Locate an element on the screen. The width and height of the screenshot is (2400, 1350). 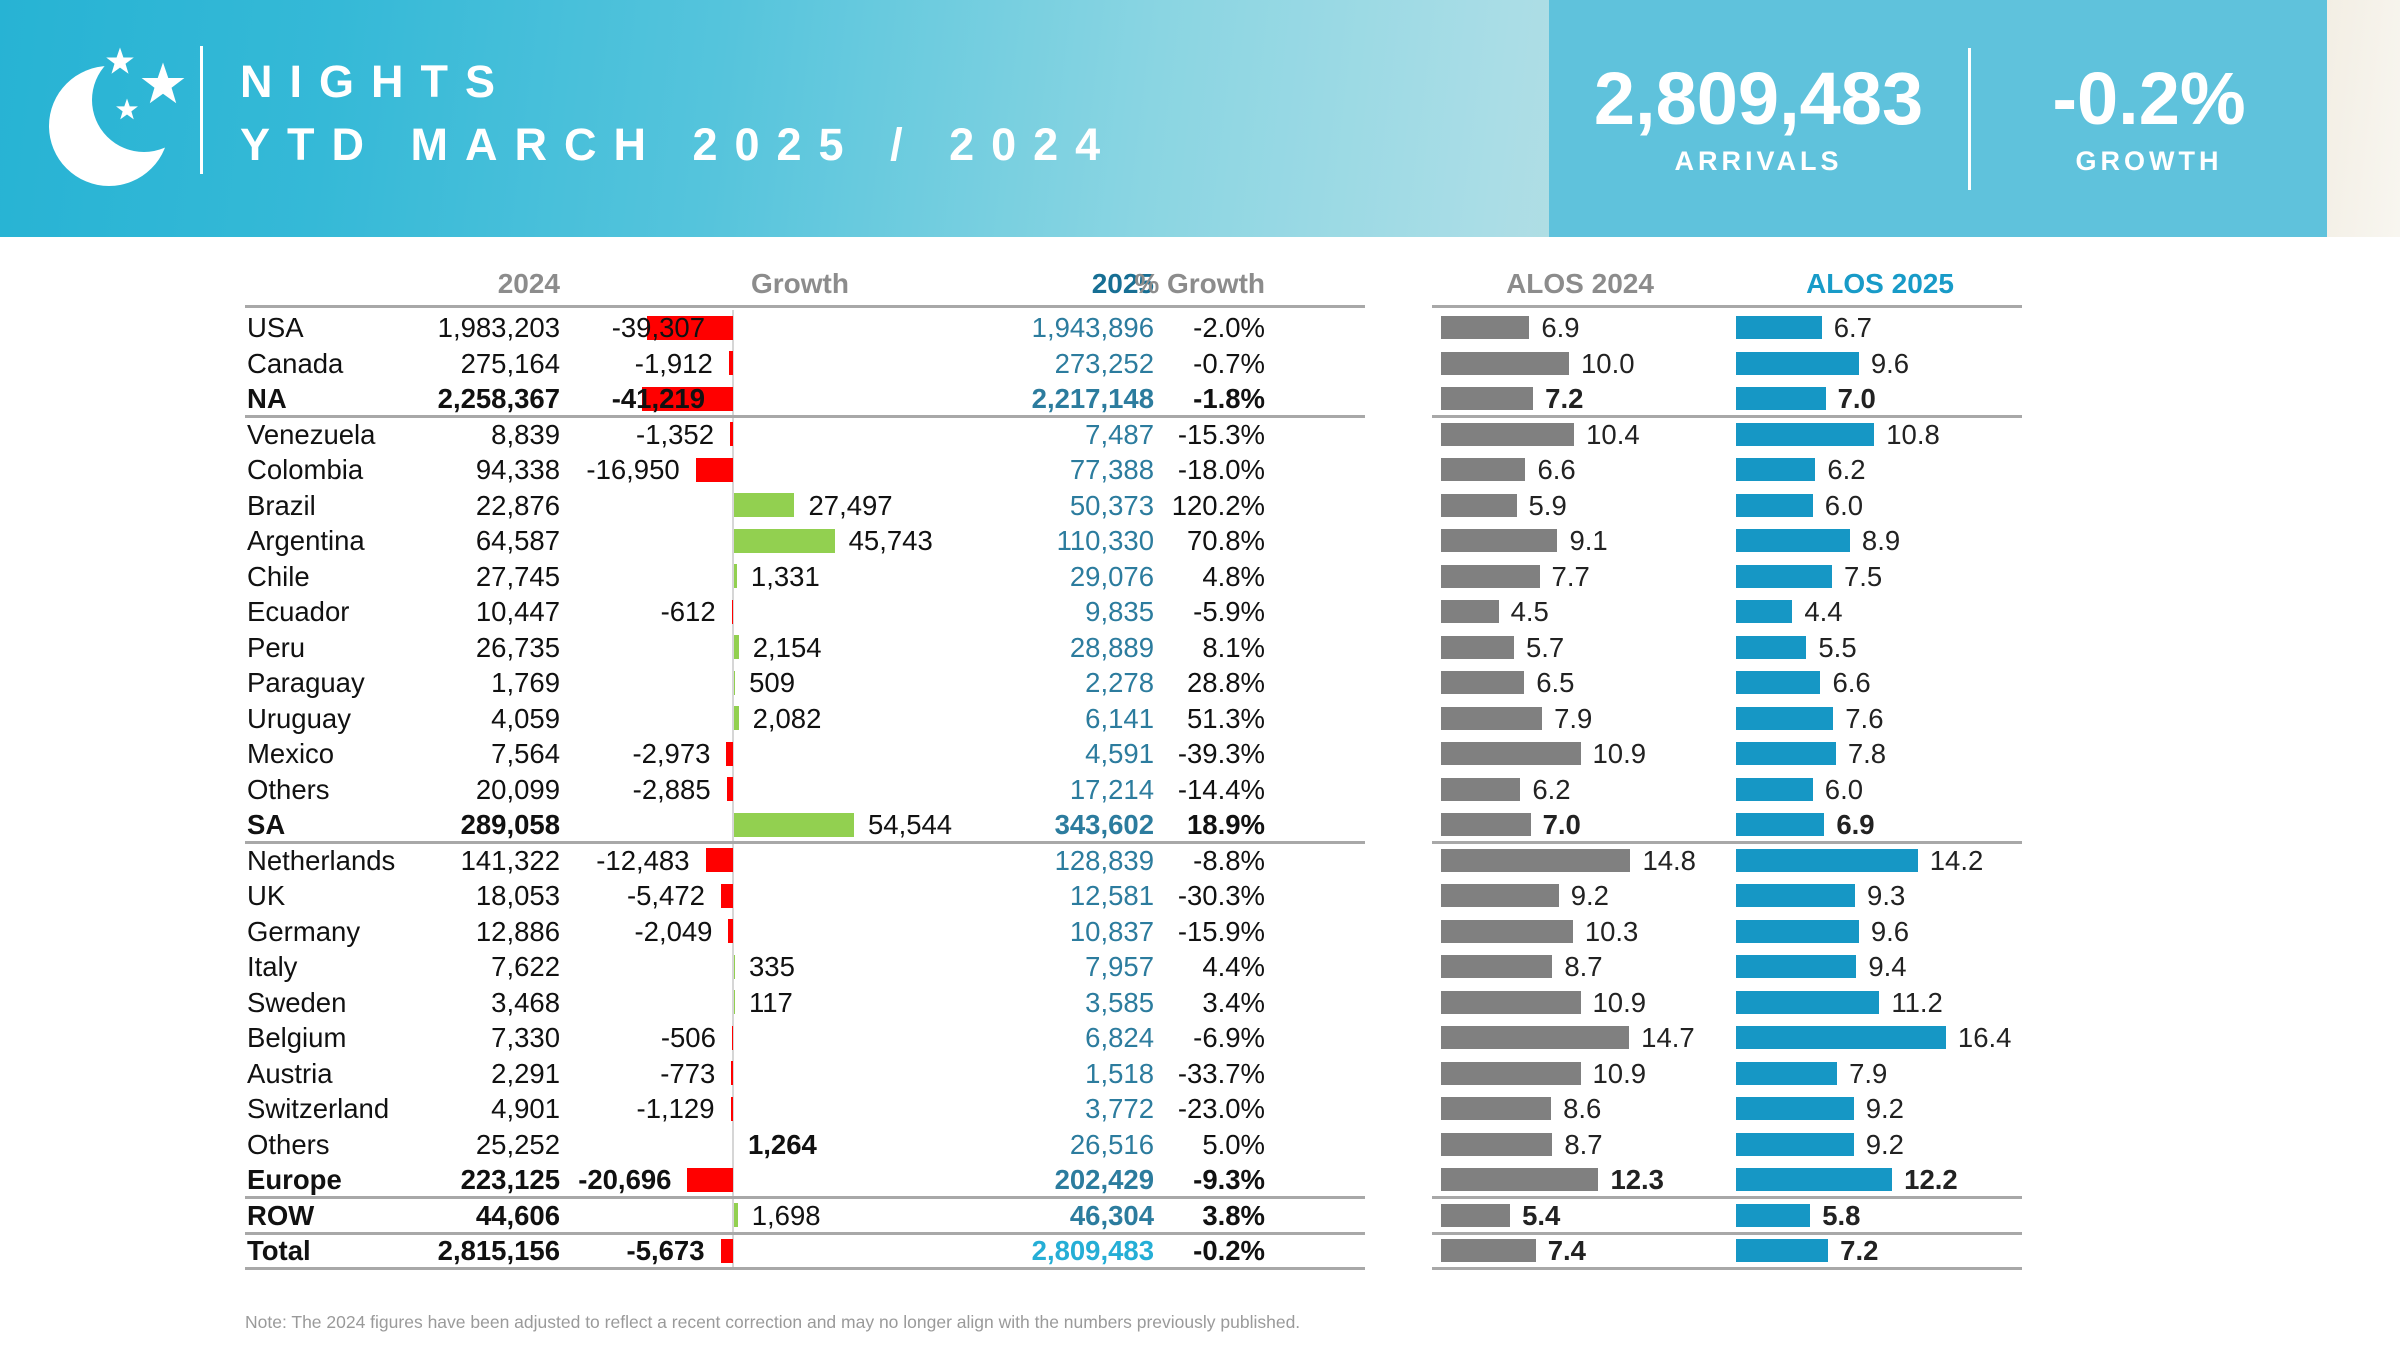
pct-growth-value: -30.3% is located at coordinates (1221, 895).